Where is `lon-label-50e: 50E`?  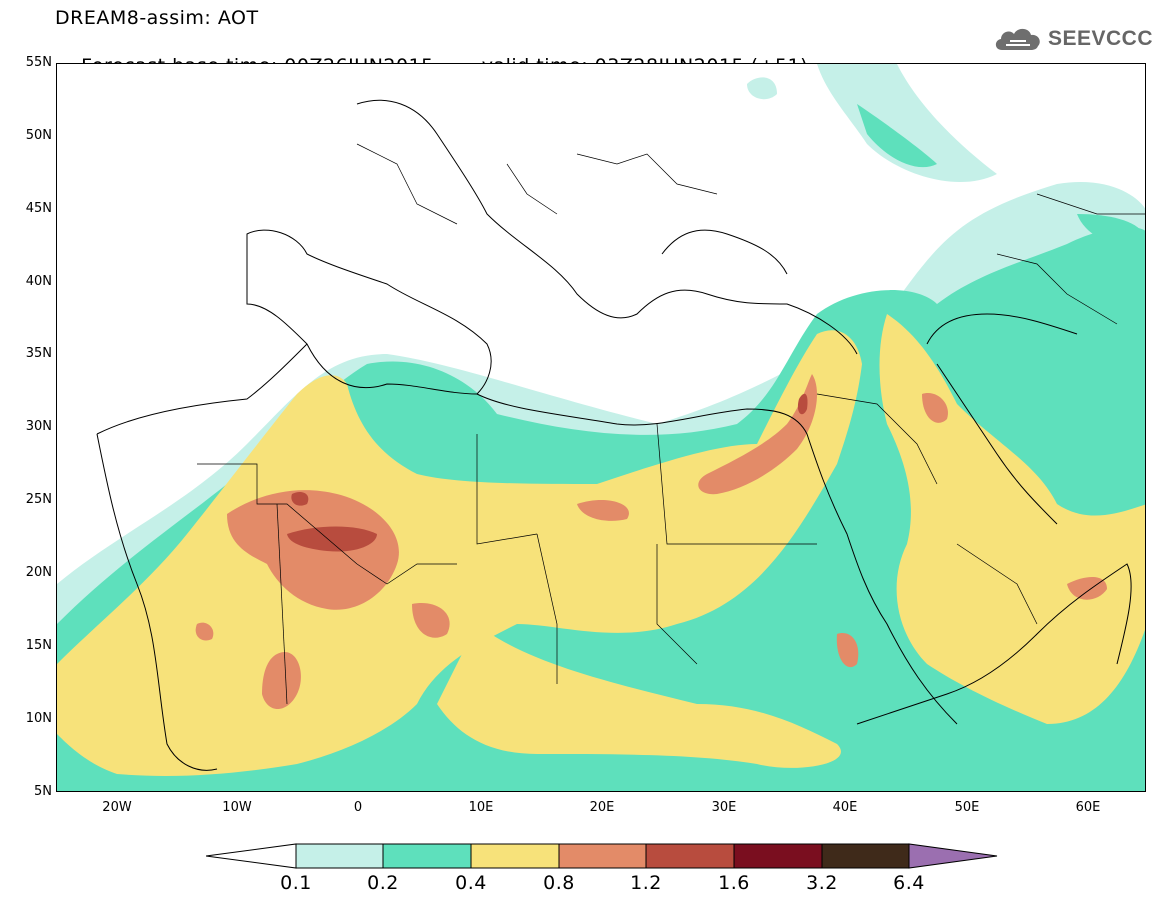 lon-label-50e: 50E is located at coordinates (967, 807).